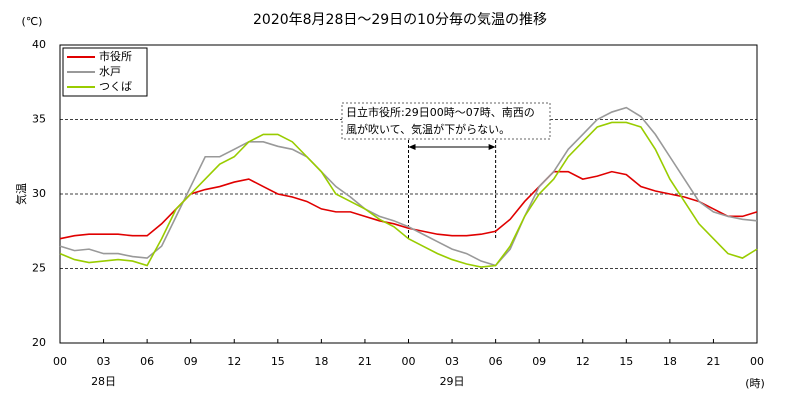 The height and width of the screenshot is (404, 800). Describe the element at coordinates (110, 71) in the screenshot. I see `legend-label: 水戸` at that location.